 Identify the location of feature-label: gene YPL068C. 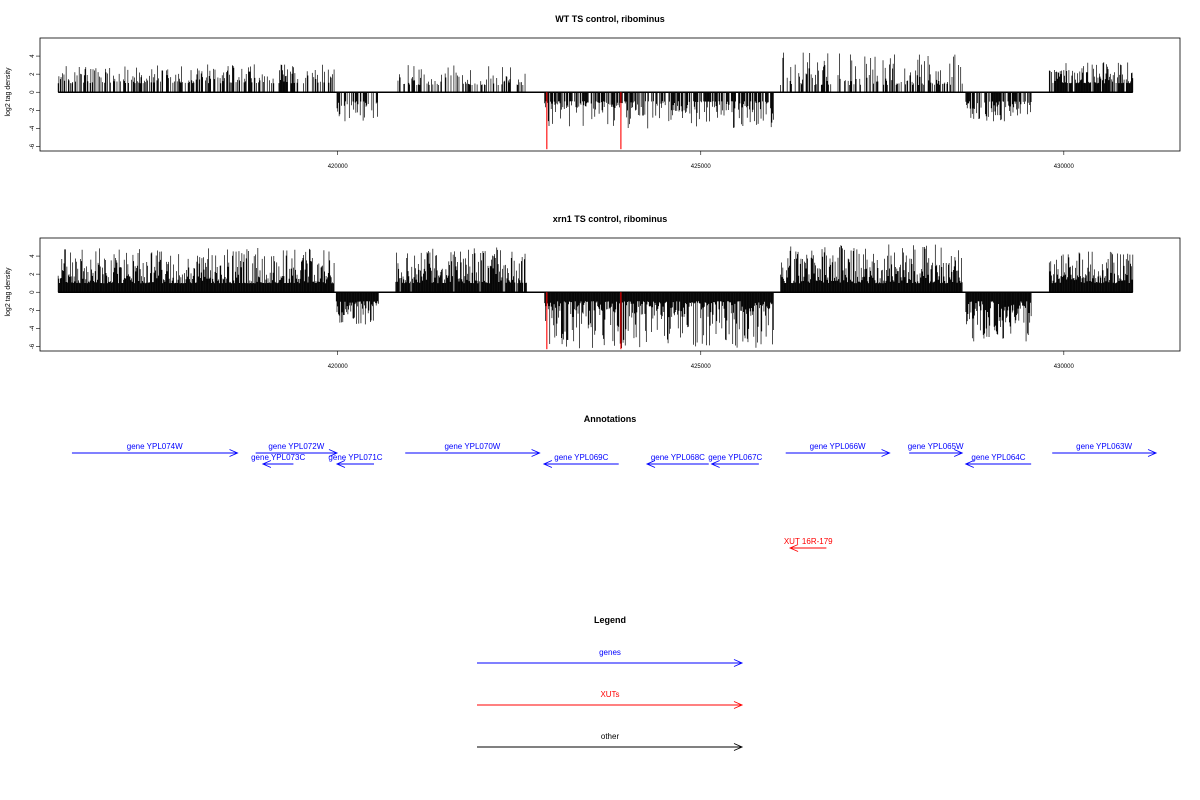
(678, 457).